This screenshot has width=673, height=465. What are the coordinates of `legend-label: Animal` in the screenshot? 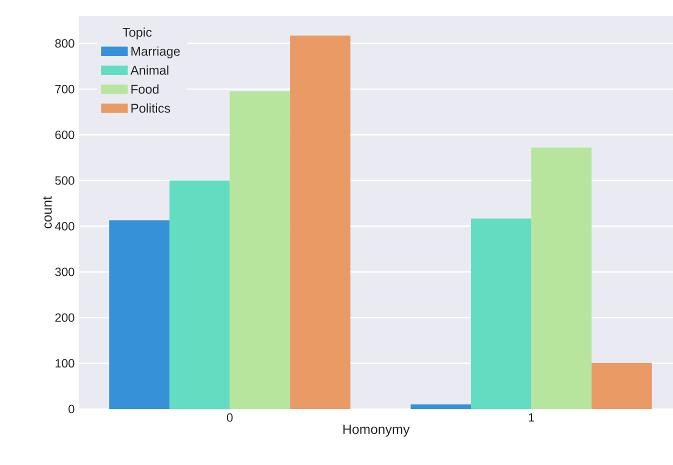 It's located at (149, 70).